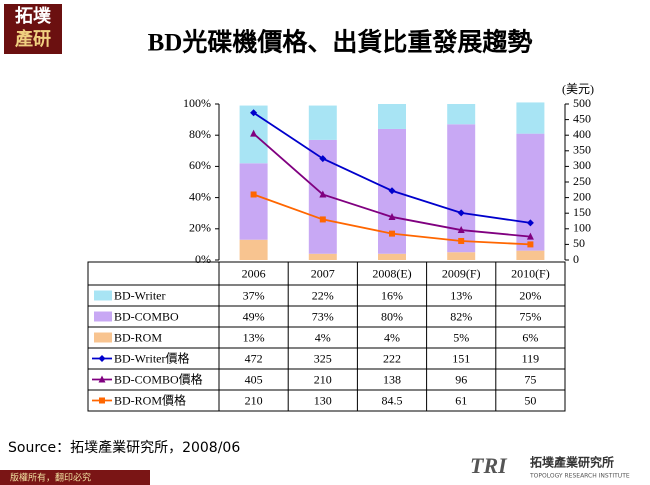 The image size is (650, 485). Describe the element at coordinates (33, 16) in the screenshot. I see `logo-text: 拓墣` at that location.